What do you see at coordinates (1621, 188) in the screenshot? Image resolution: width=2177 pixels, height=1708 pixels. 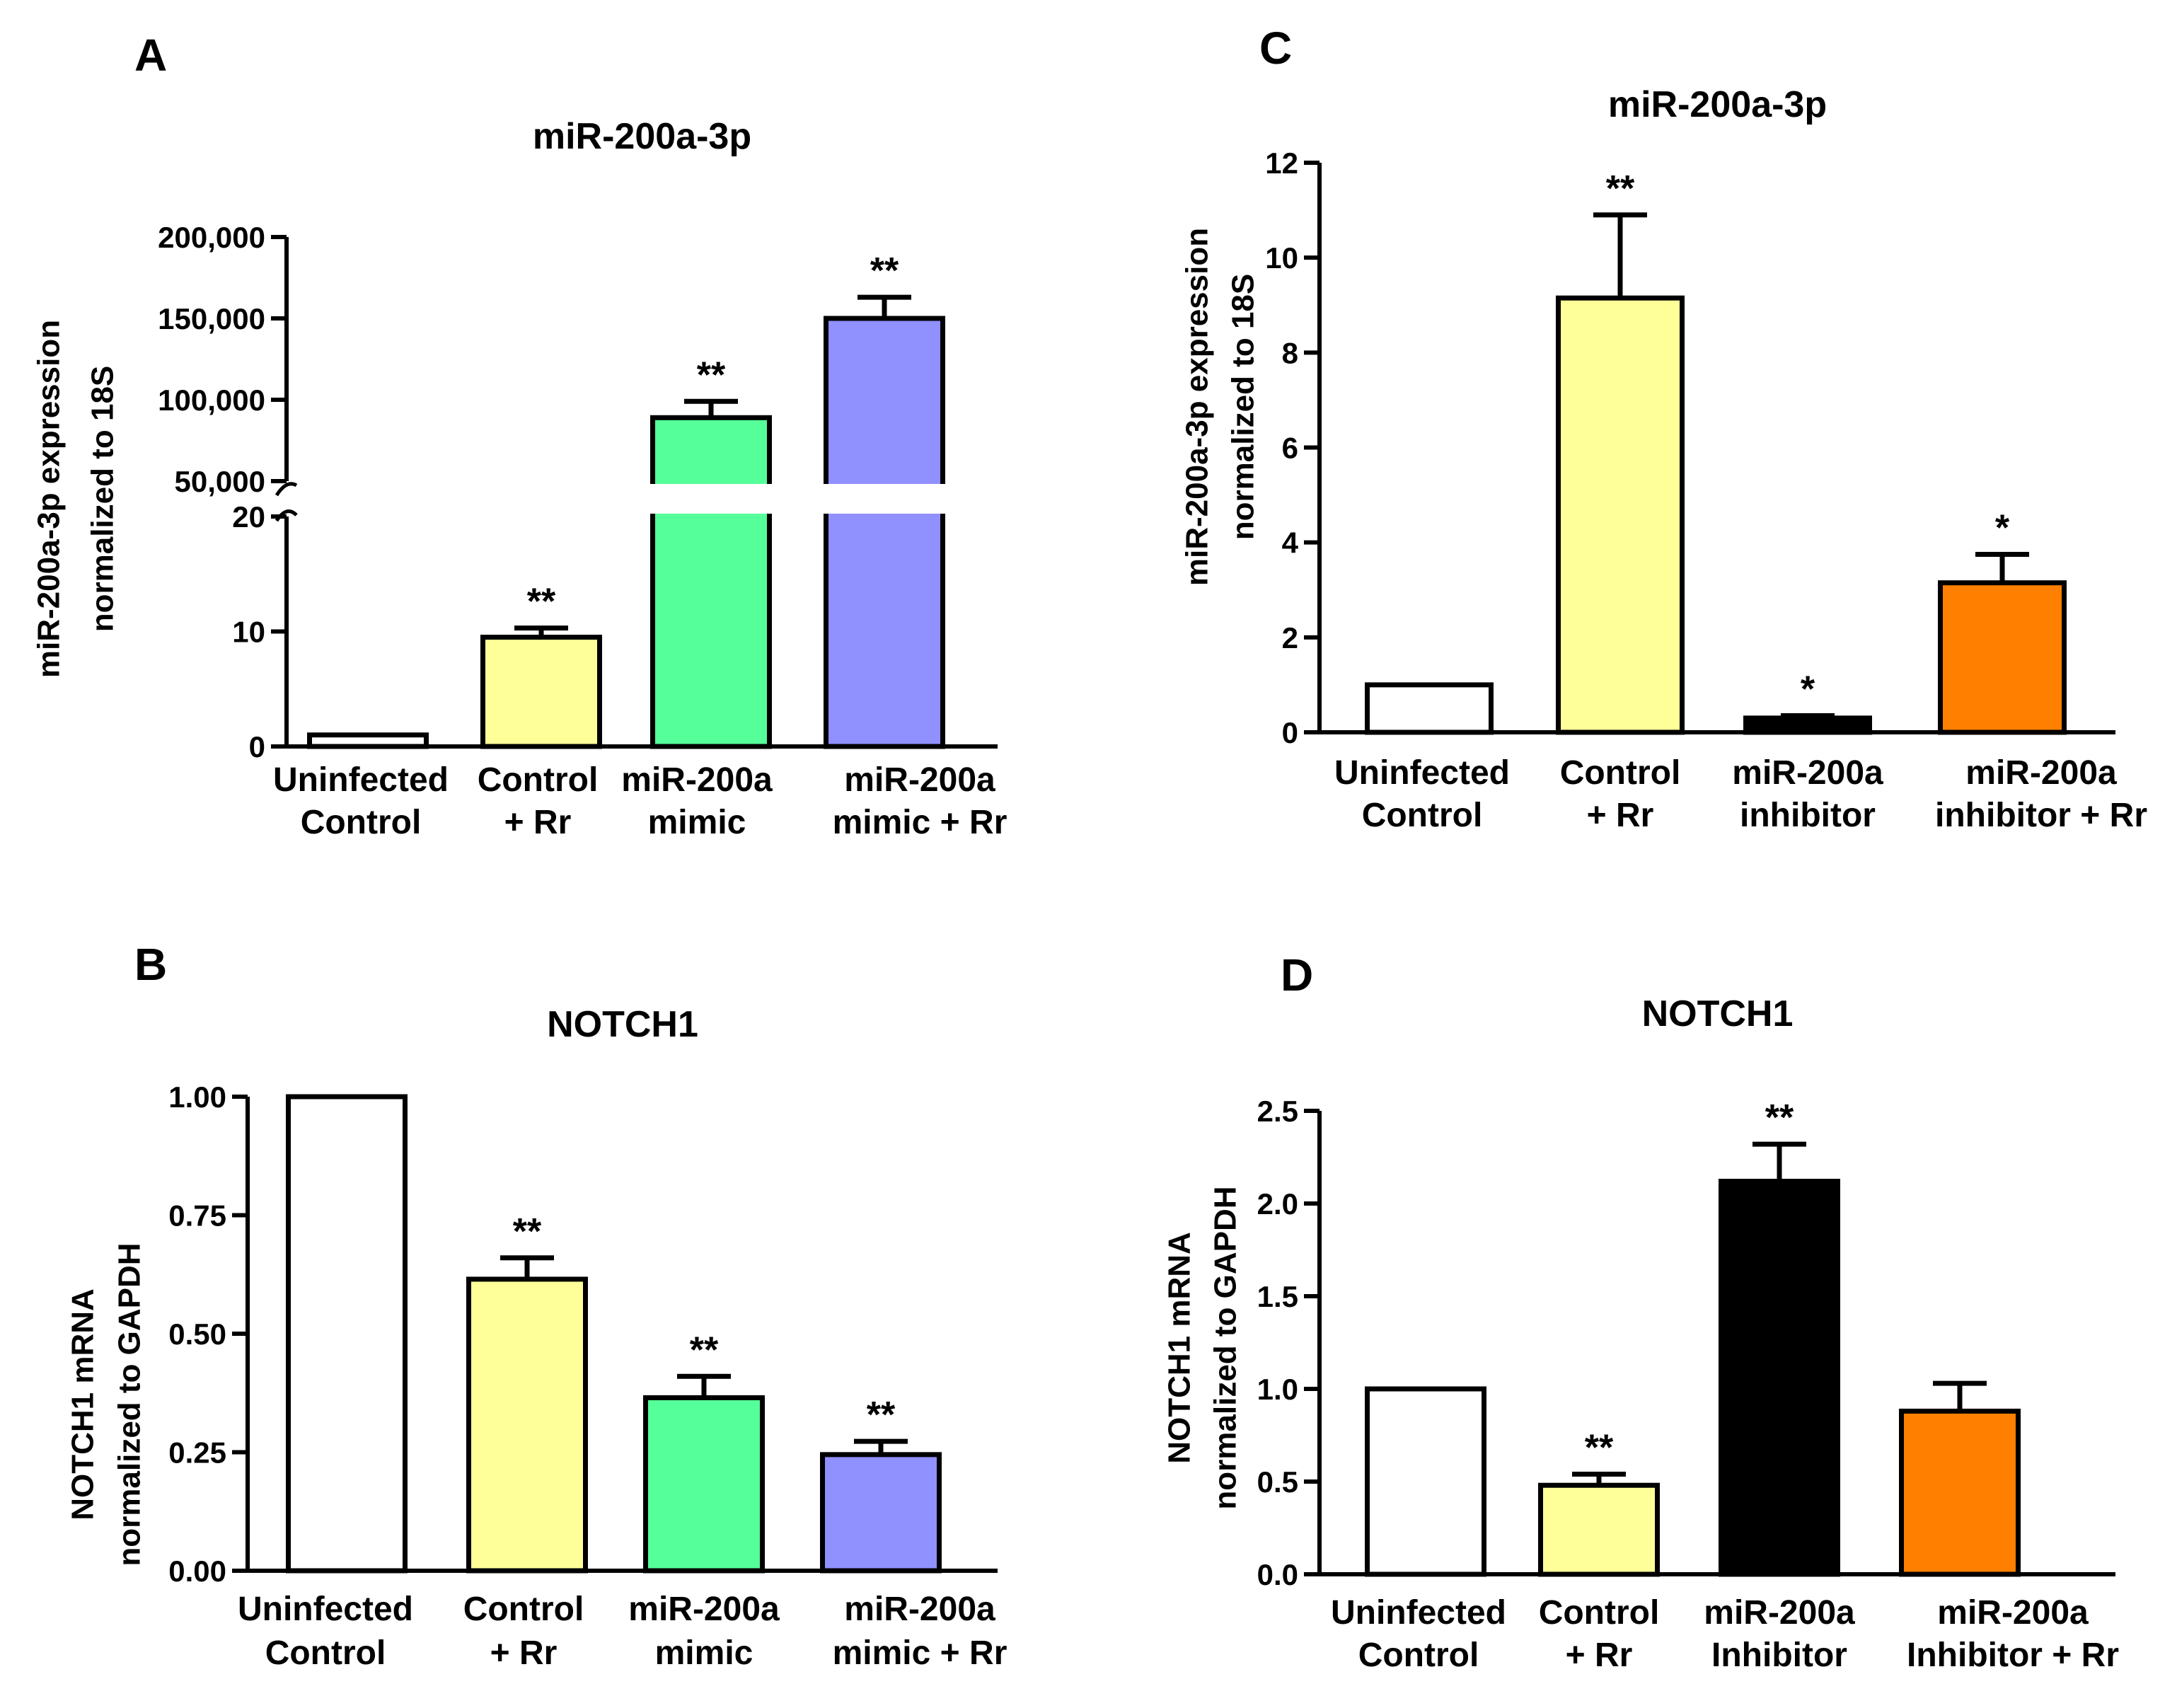 I see `panel-c-significance-marker: **` at bounding box center [1621, 188].